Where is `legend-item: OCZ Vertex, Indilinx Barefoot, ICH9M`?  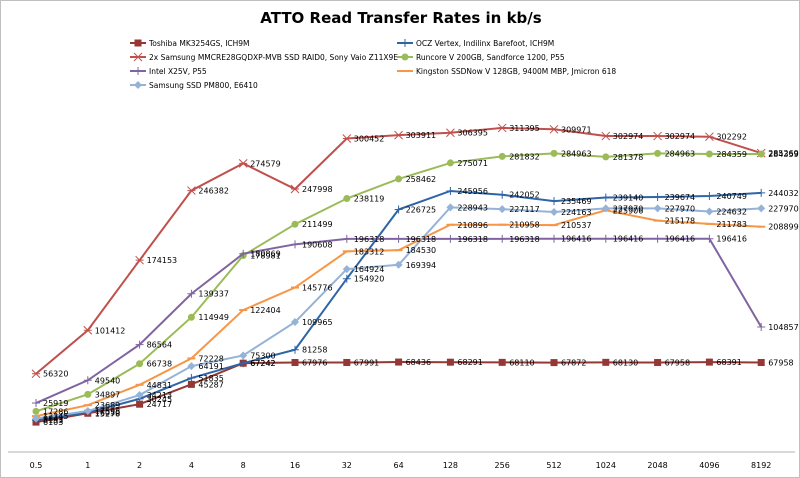
legend-item: OCZ Vertex, Indilinx Barefoot, ICH9M is located at coordinates (475, 43).